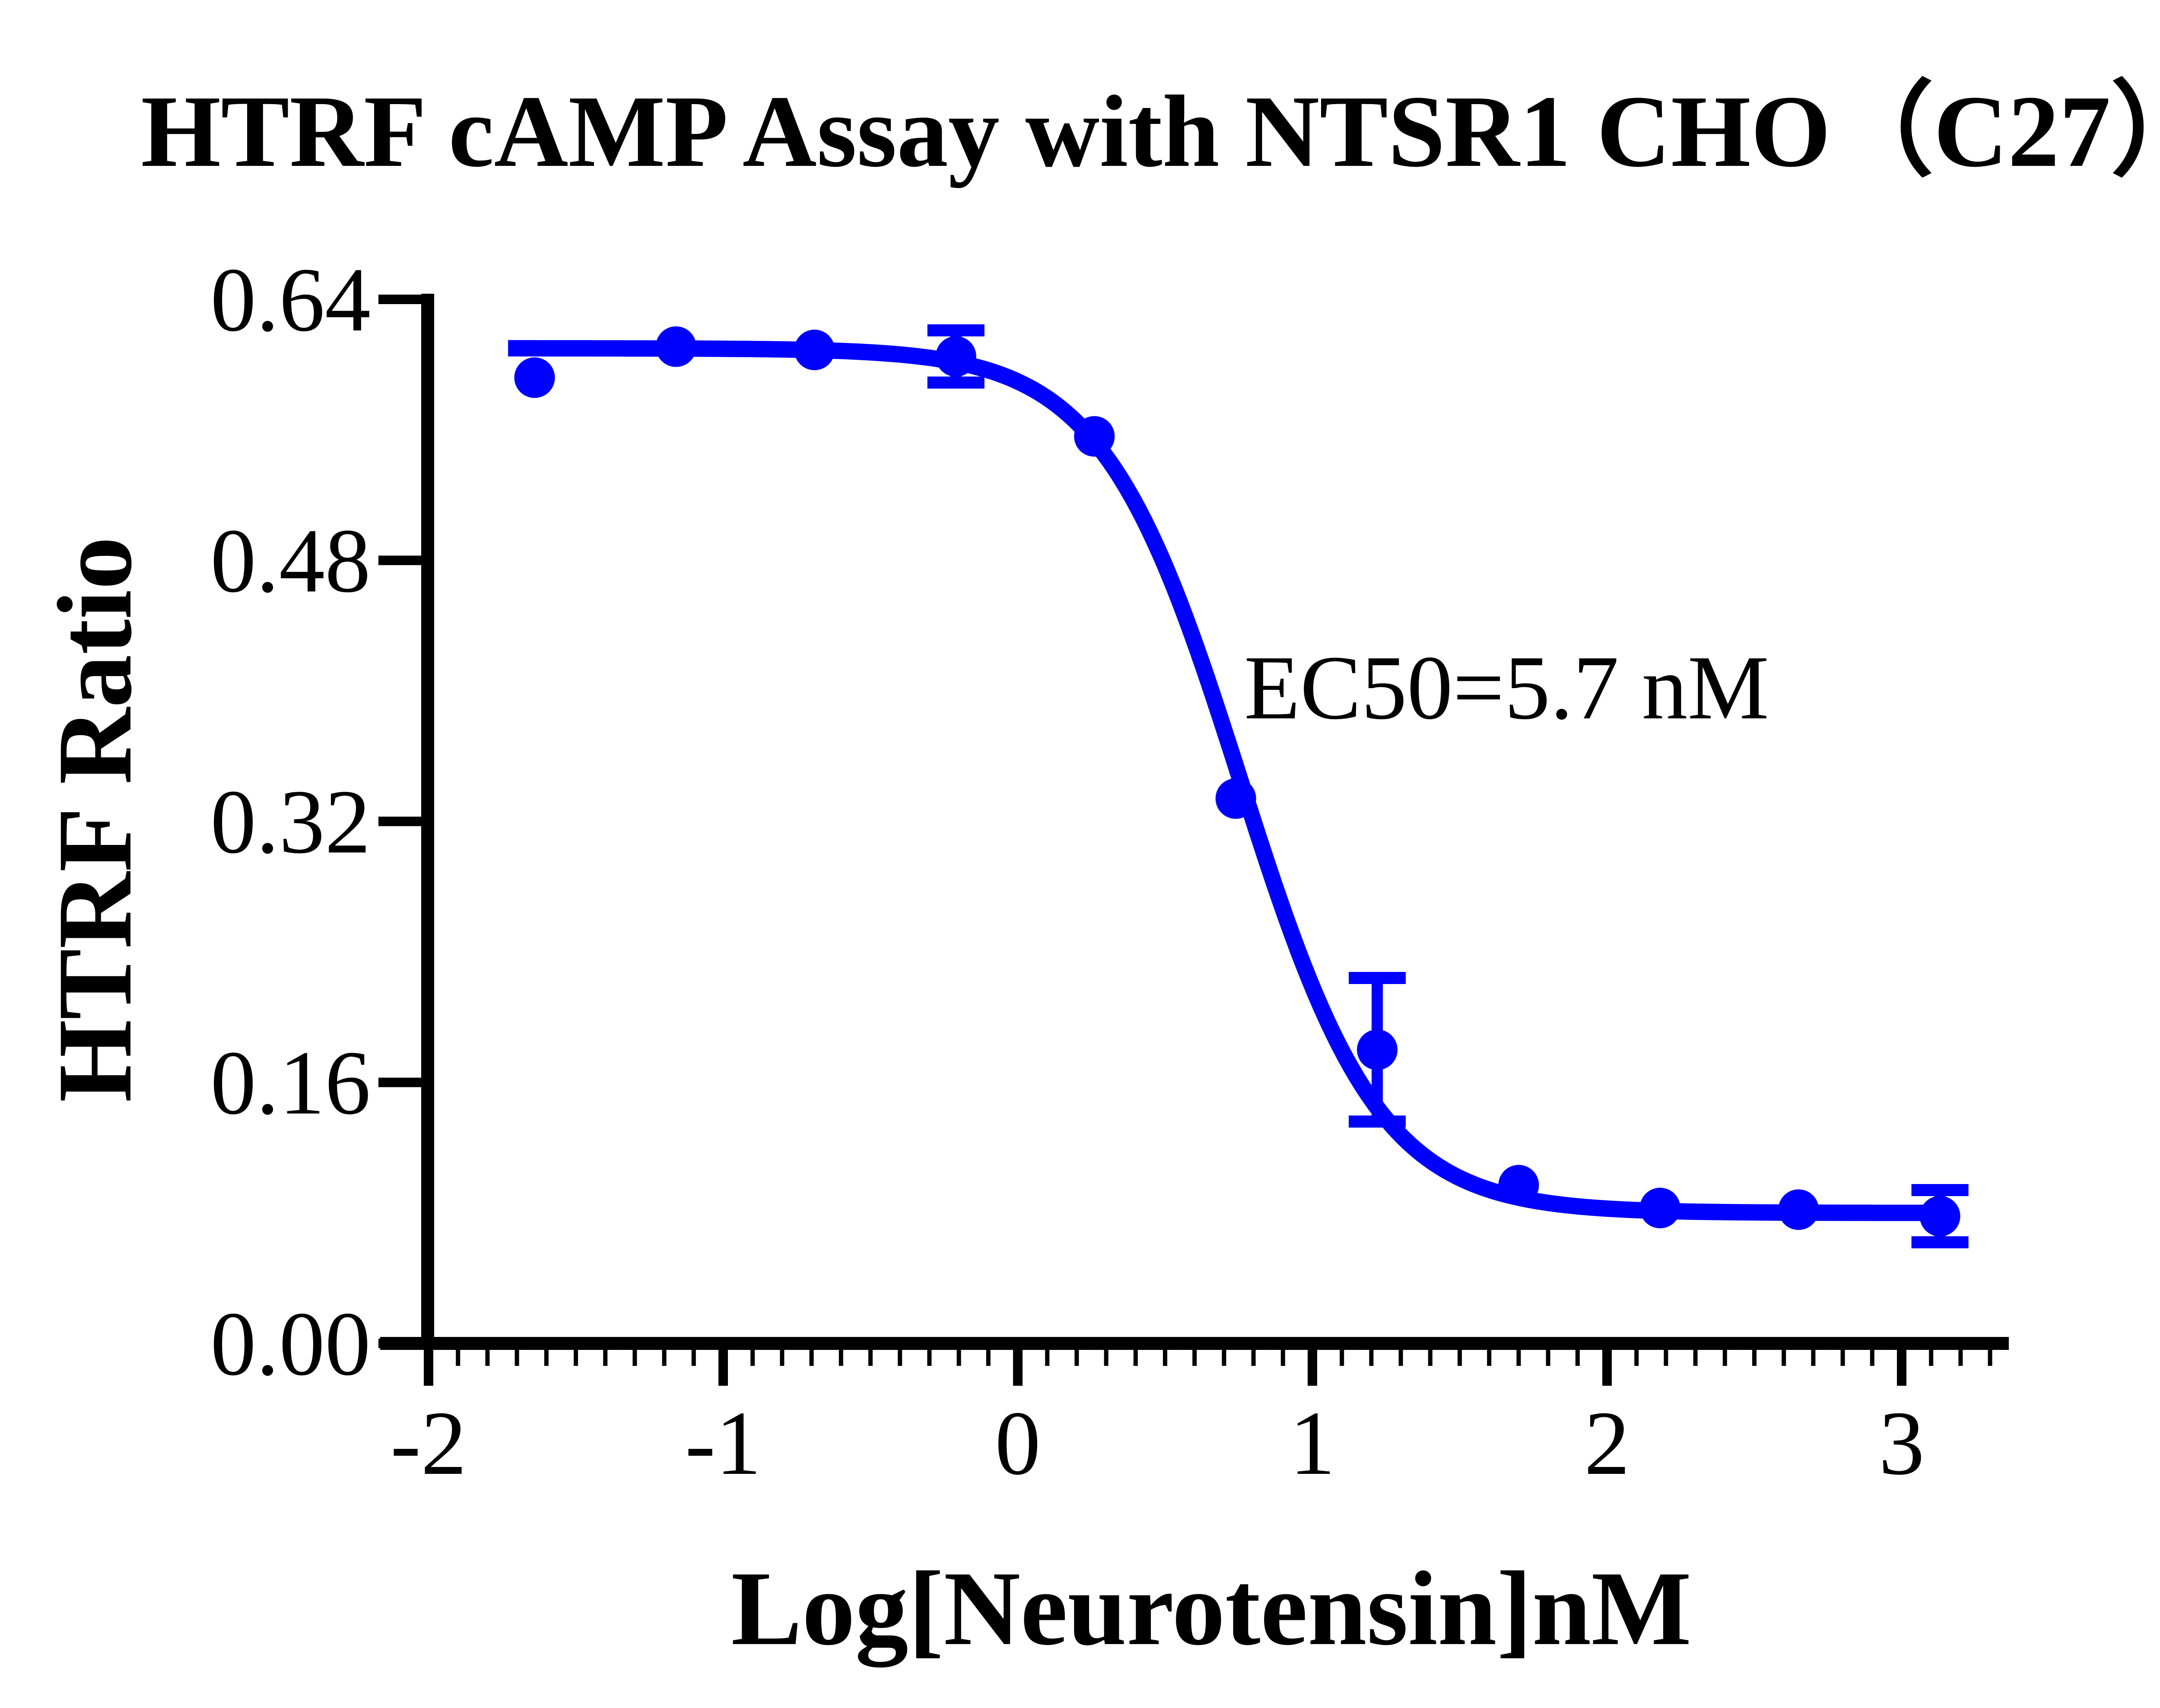 The width and height of the screenshot is (2160, 1708). I want to click on y-tick-label: 0.00, so click(290, 1343).